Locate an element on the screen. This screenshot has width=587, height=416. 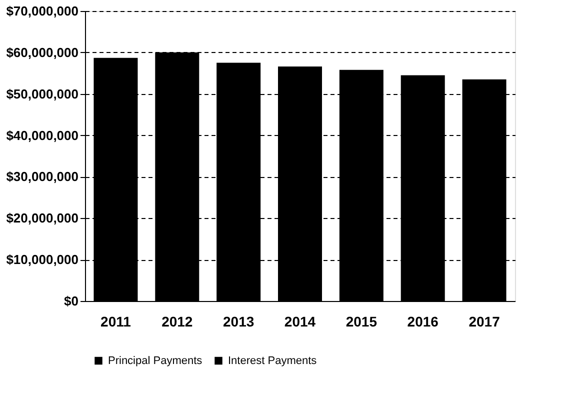
x-tick-label: 2012 is located at coordinates (177, 322).